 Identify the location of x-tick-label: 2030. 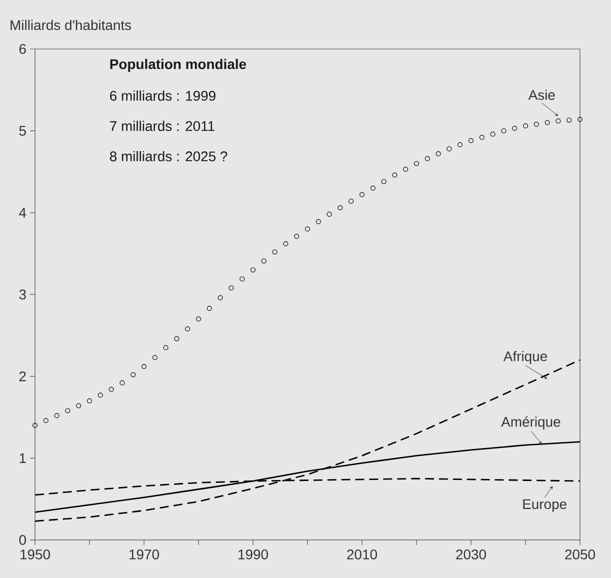
(471, 554).